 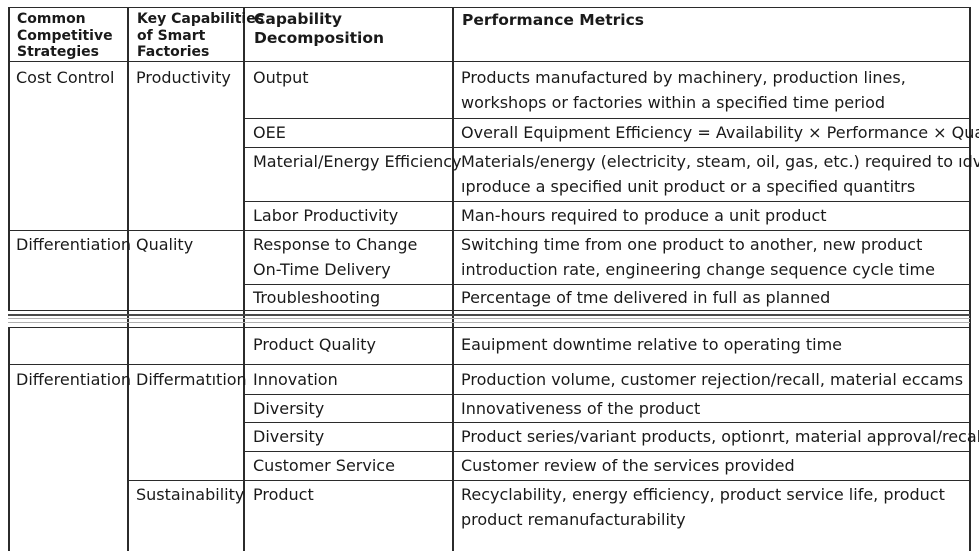 What do you see at coordinates (171, 35) in the screenshot?
I see `header-line: of Smart` at bounding box center [171, 35].